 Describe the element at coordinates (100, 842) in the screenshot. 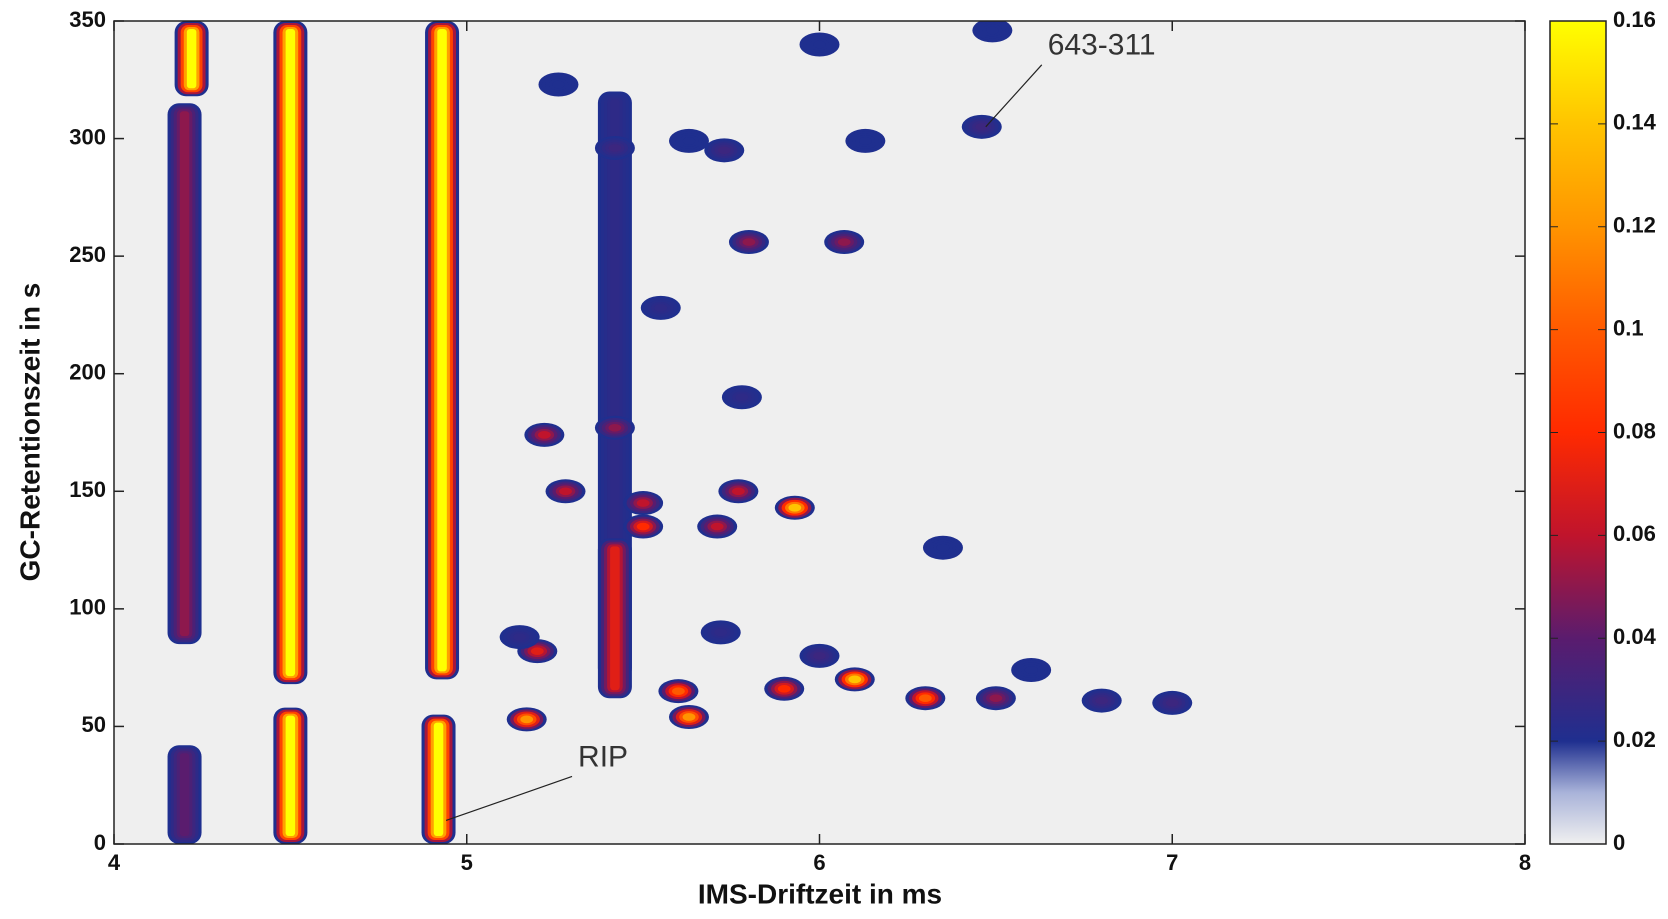

I see `y-tick-label: 0` at that location.